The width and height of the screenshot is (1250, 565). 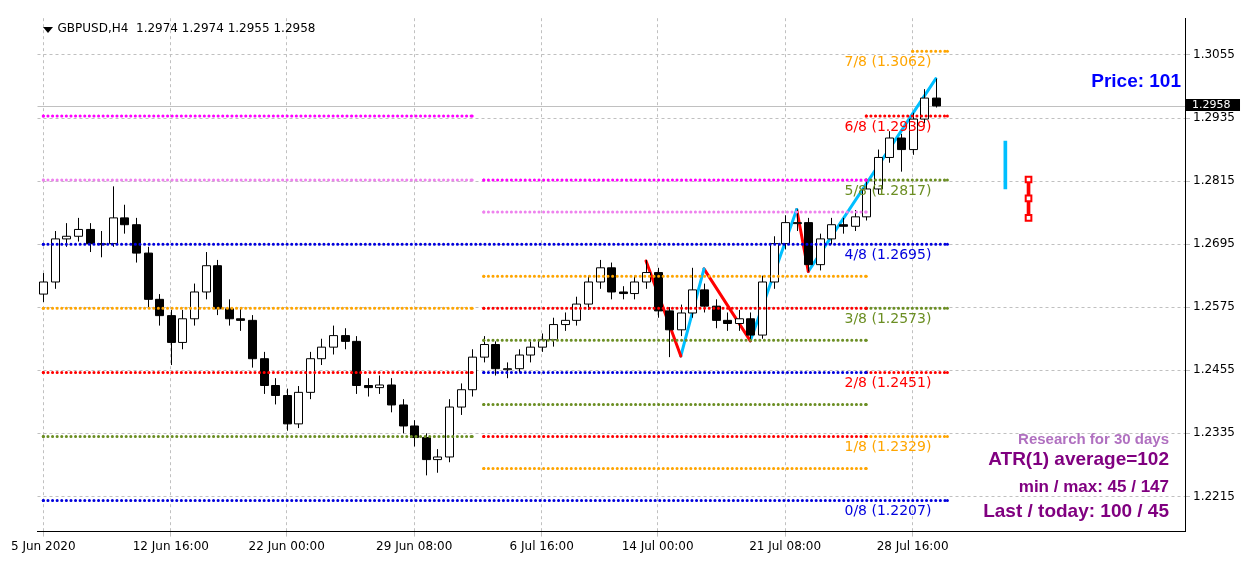 I want to click on series-label: 3/8 (1.2573), so click(x=888, y=317).